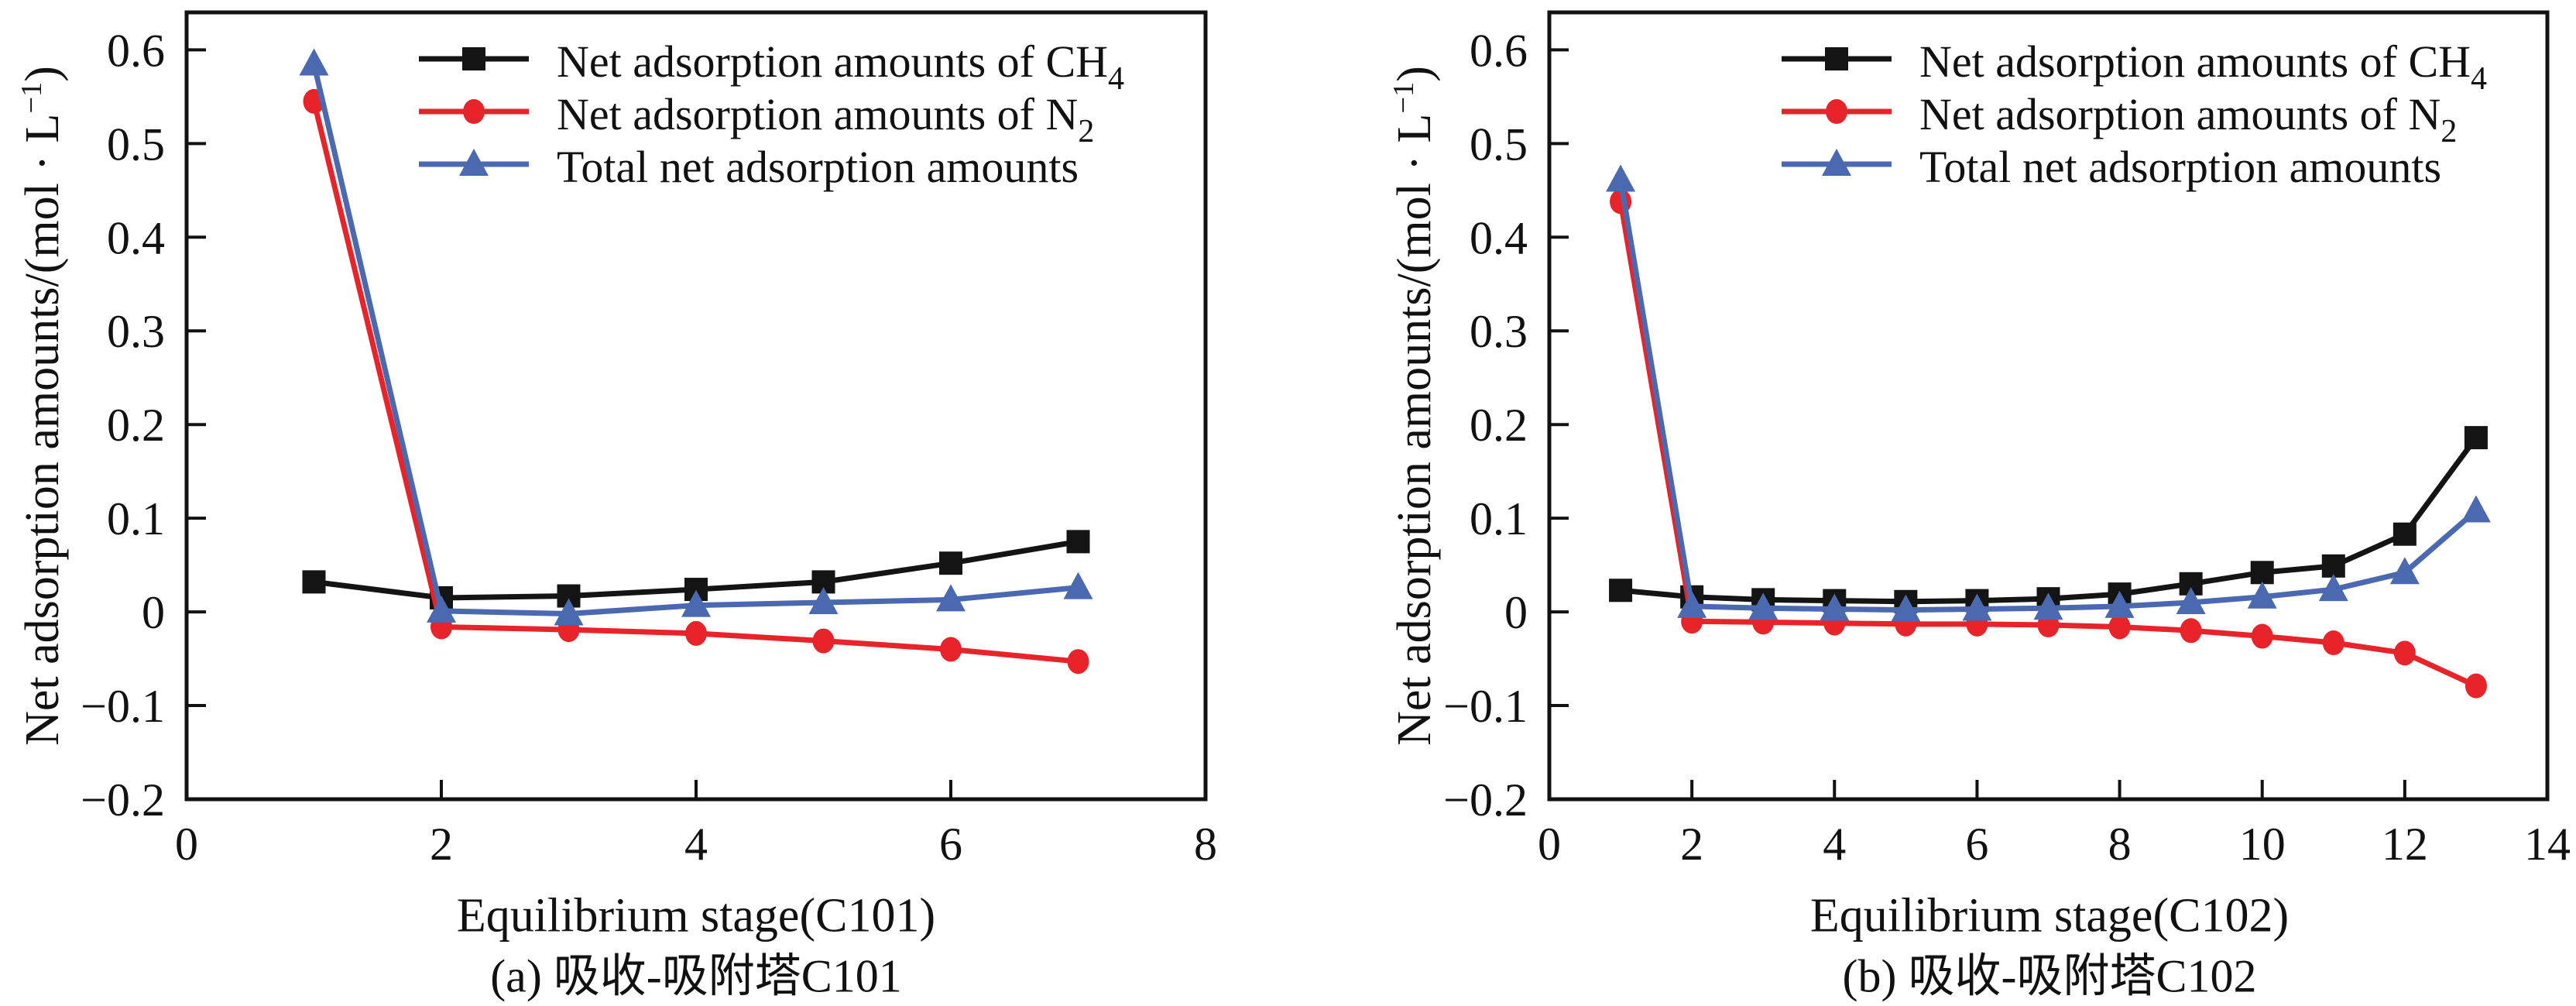  Describe the element at coordinates (42, 430) in the screenshot. I see `y-axis-title-a-text: Net adsorption amounts/(mol · L` at that location.